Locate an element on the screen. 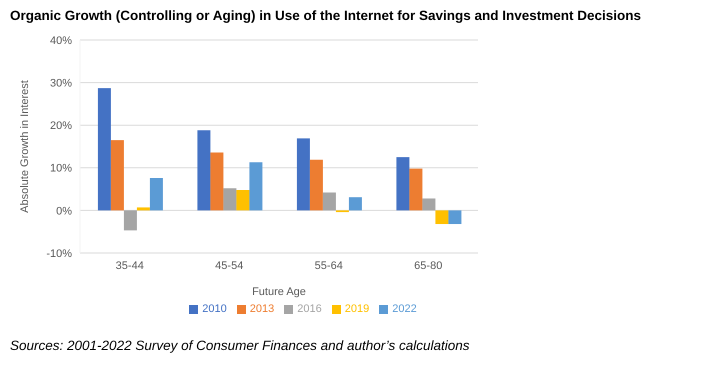 The image size is (703, 387). y-axis-title: Absolute Growth in Interest is located at coordinates (24, 146).